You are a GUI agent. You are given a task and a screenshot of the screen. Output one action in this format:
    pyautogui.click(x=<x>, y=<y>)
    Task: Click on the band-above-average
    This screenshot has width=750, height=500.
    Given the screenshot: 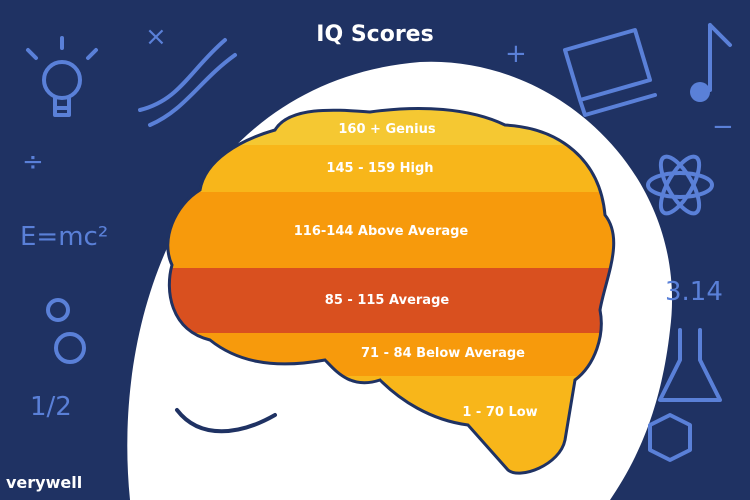 What is the action you would take?
    pyautogui.click(x=390, y=230)
    